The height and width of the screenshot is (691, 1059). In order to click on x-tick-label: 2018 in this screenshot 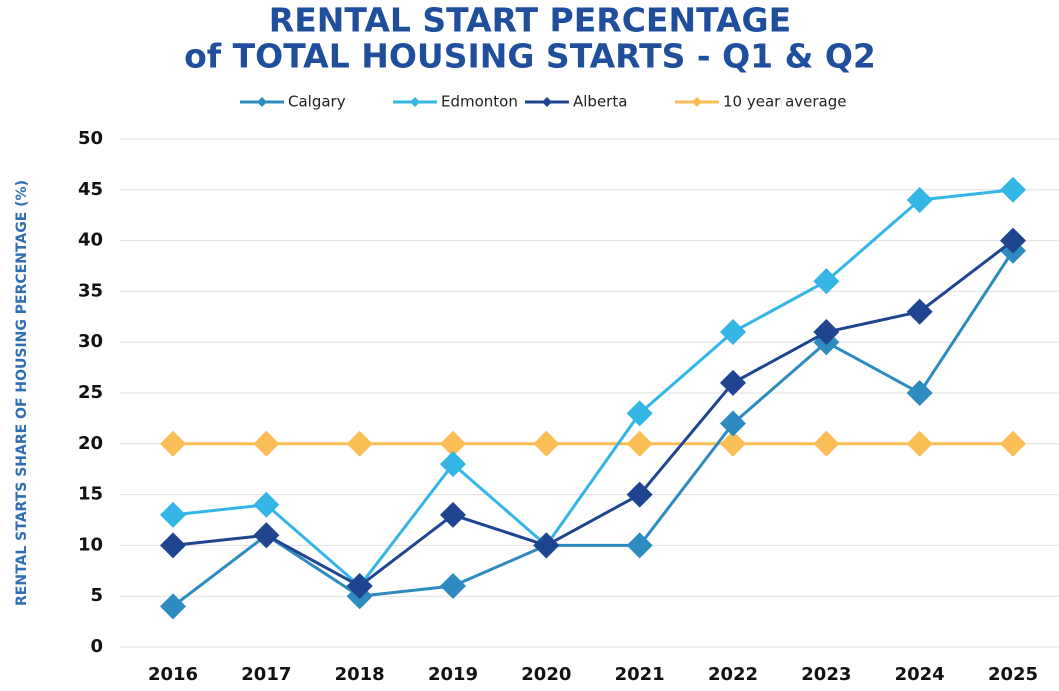, I will do `click(360, 674)`.